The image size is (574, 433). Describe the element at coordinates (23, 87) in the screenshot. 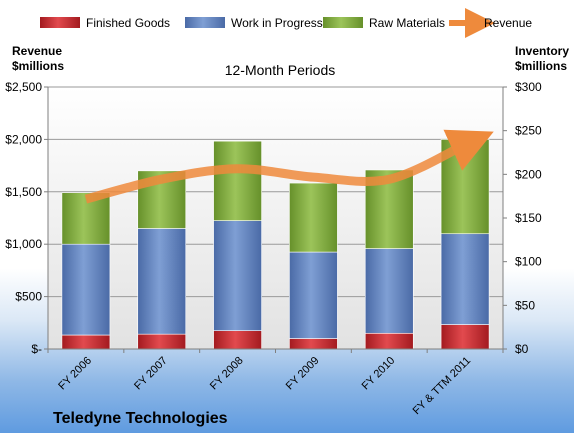

I see `left-tick-label: $2,500` at that location.